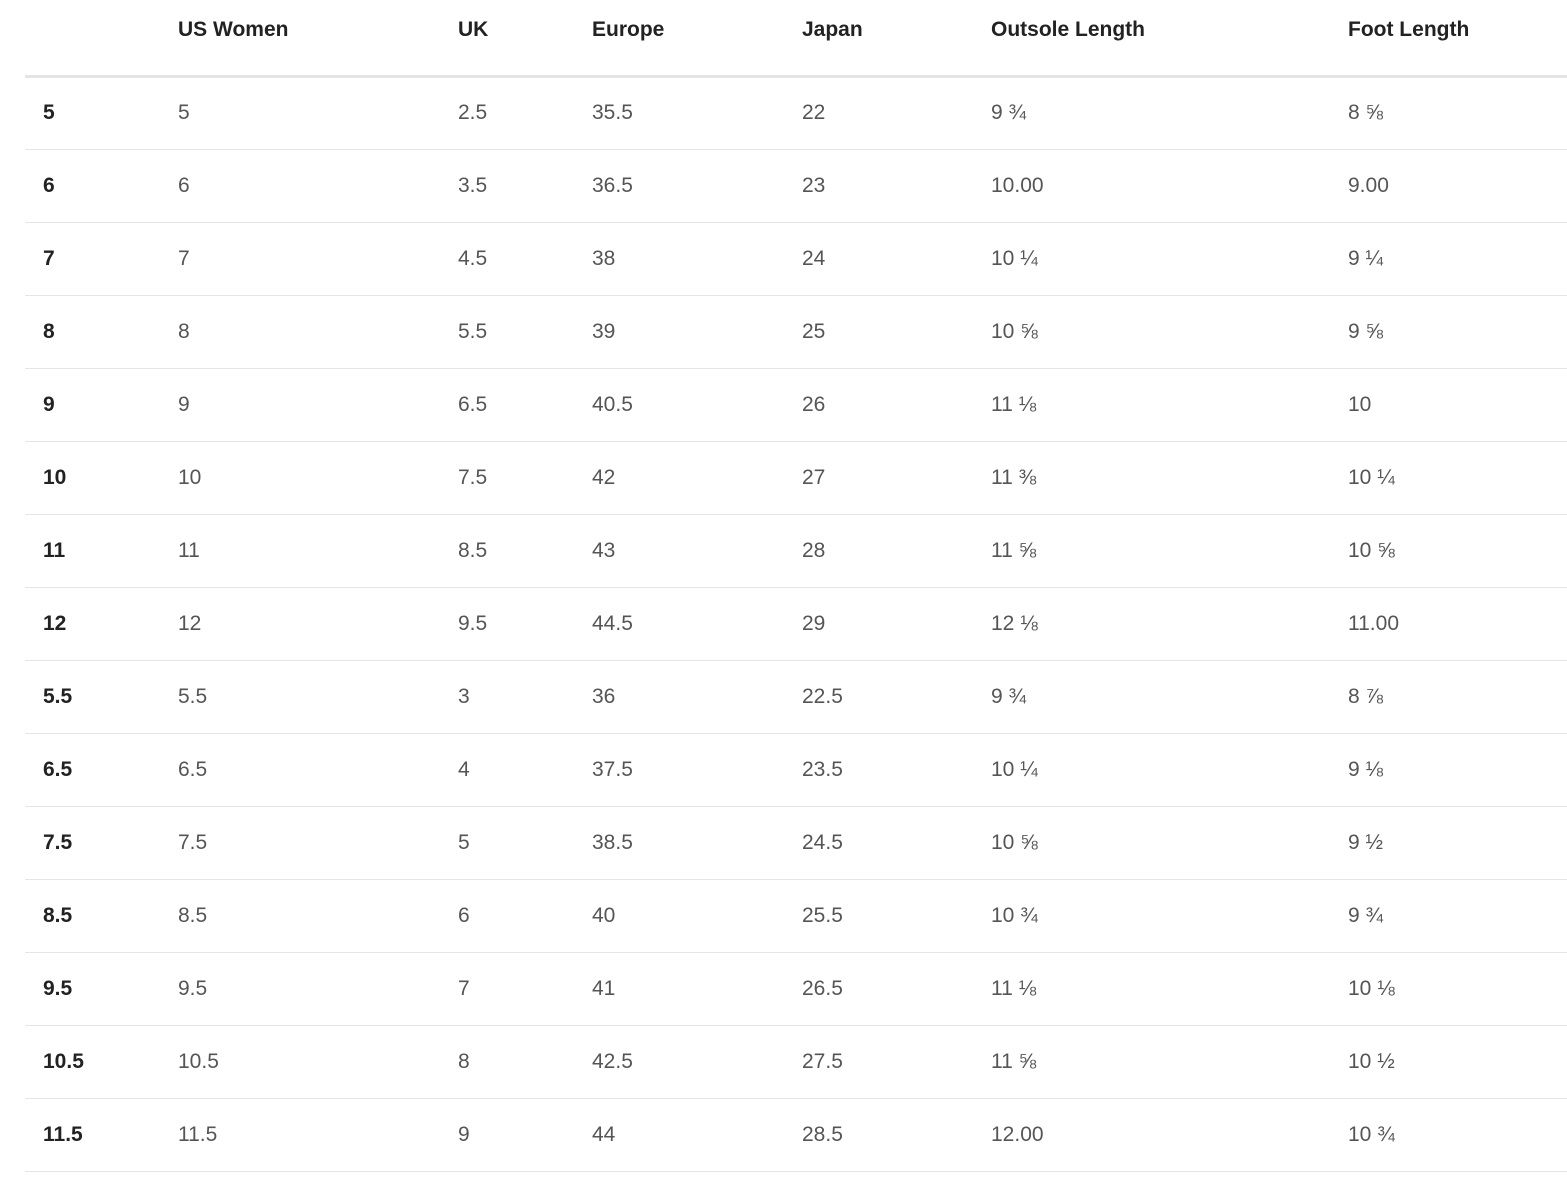 This screenshot has height=1179, width=1567. What do you see at coordinates (525, 916) in the screenshot?
I see `cell-uk: 6` at bounding box center [525, 916].